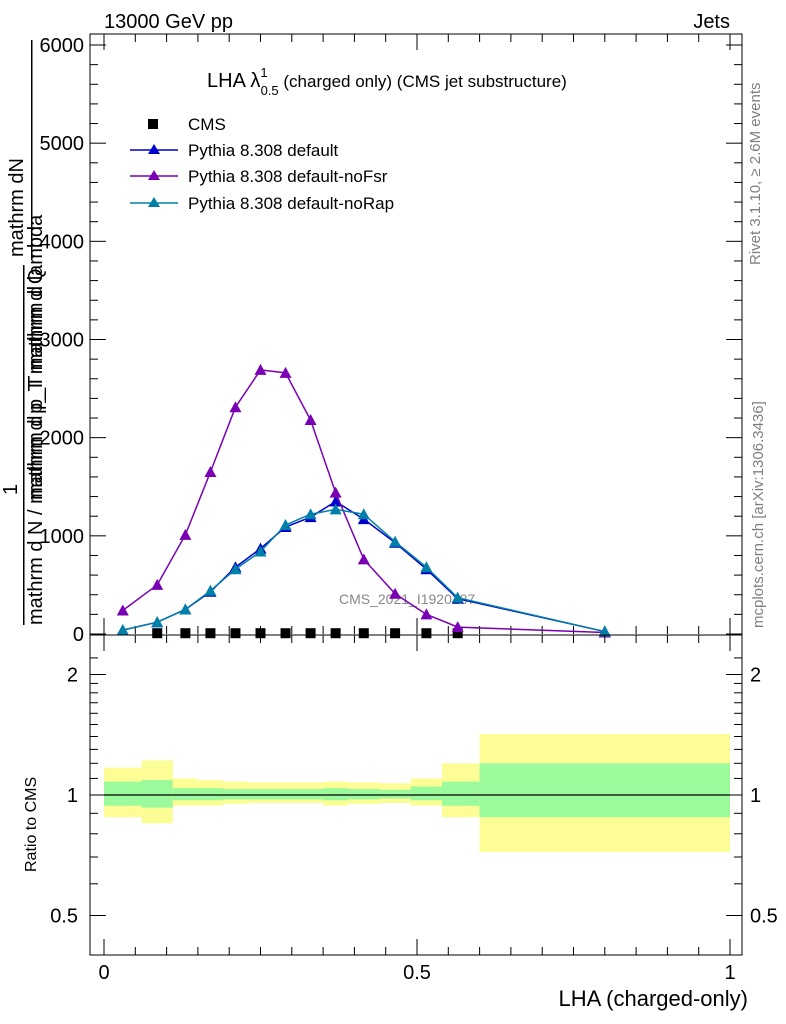 This screenshot has height=1024, width=786. Describe the element at coordinates (62, 439) in the screenshot. I see `main-y-tick-label: 2000` at that location.